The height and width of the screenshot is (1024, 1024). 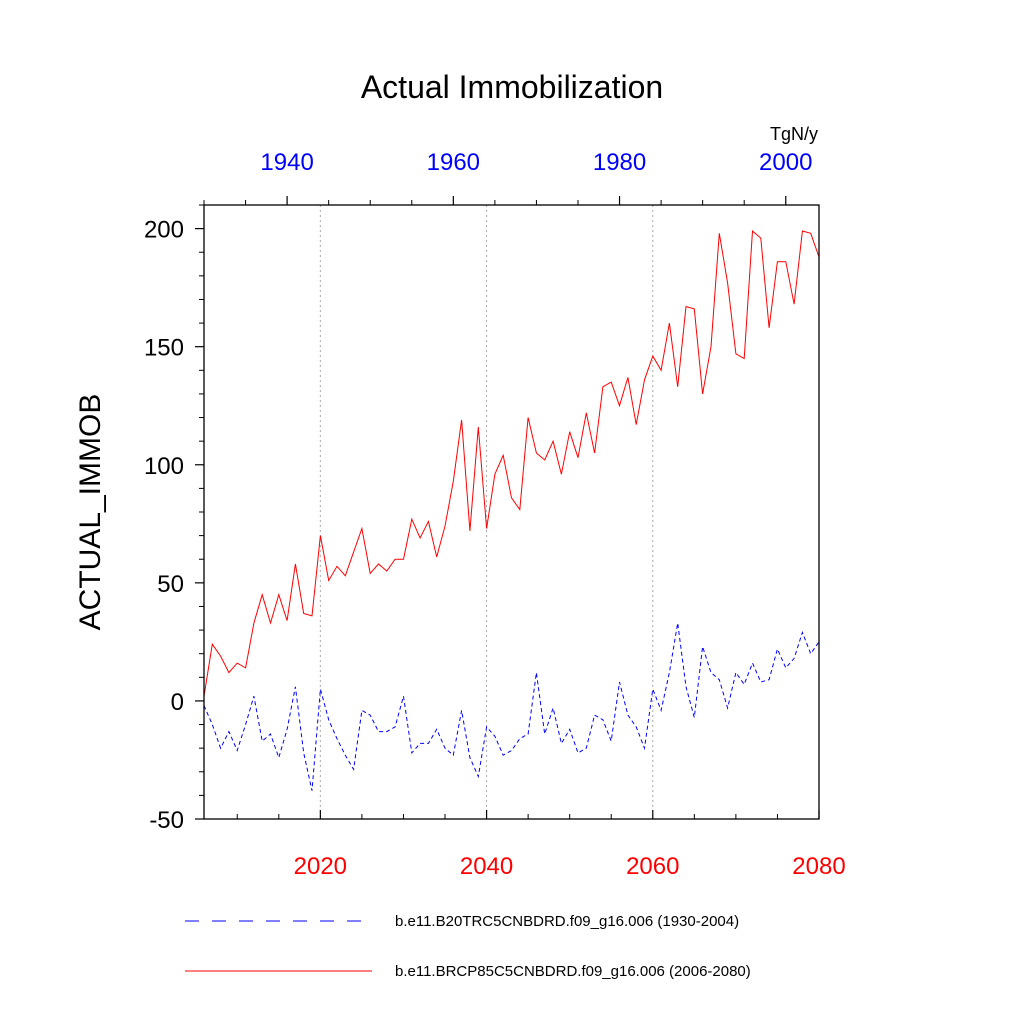 I want to click on y-tick-label: 100, so click(x=164, y=466).